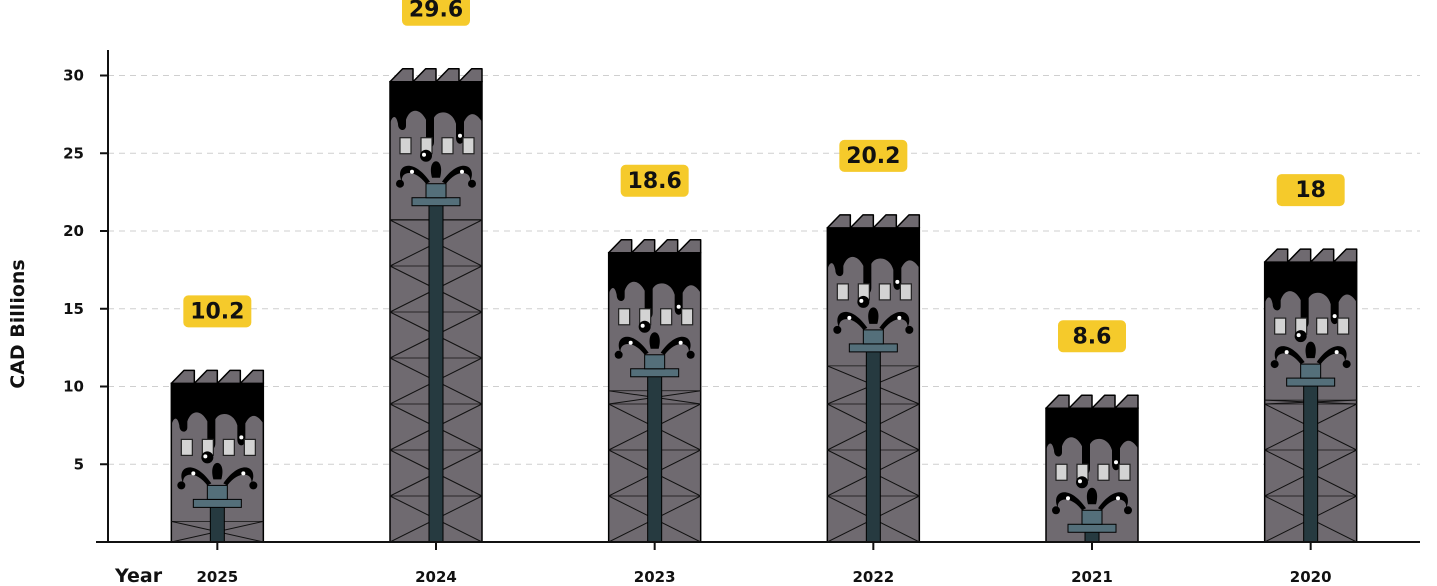  Describe the element at coordinates (18, 323) in the screenshot. I see `y-axis-title: CAD Billions` at that location.